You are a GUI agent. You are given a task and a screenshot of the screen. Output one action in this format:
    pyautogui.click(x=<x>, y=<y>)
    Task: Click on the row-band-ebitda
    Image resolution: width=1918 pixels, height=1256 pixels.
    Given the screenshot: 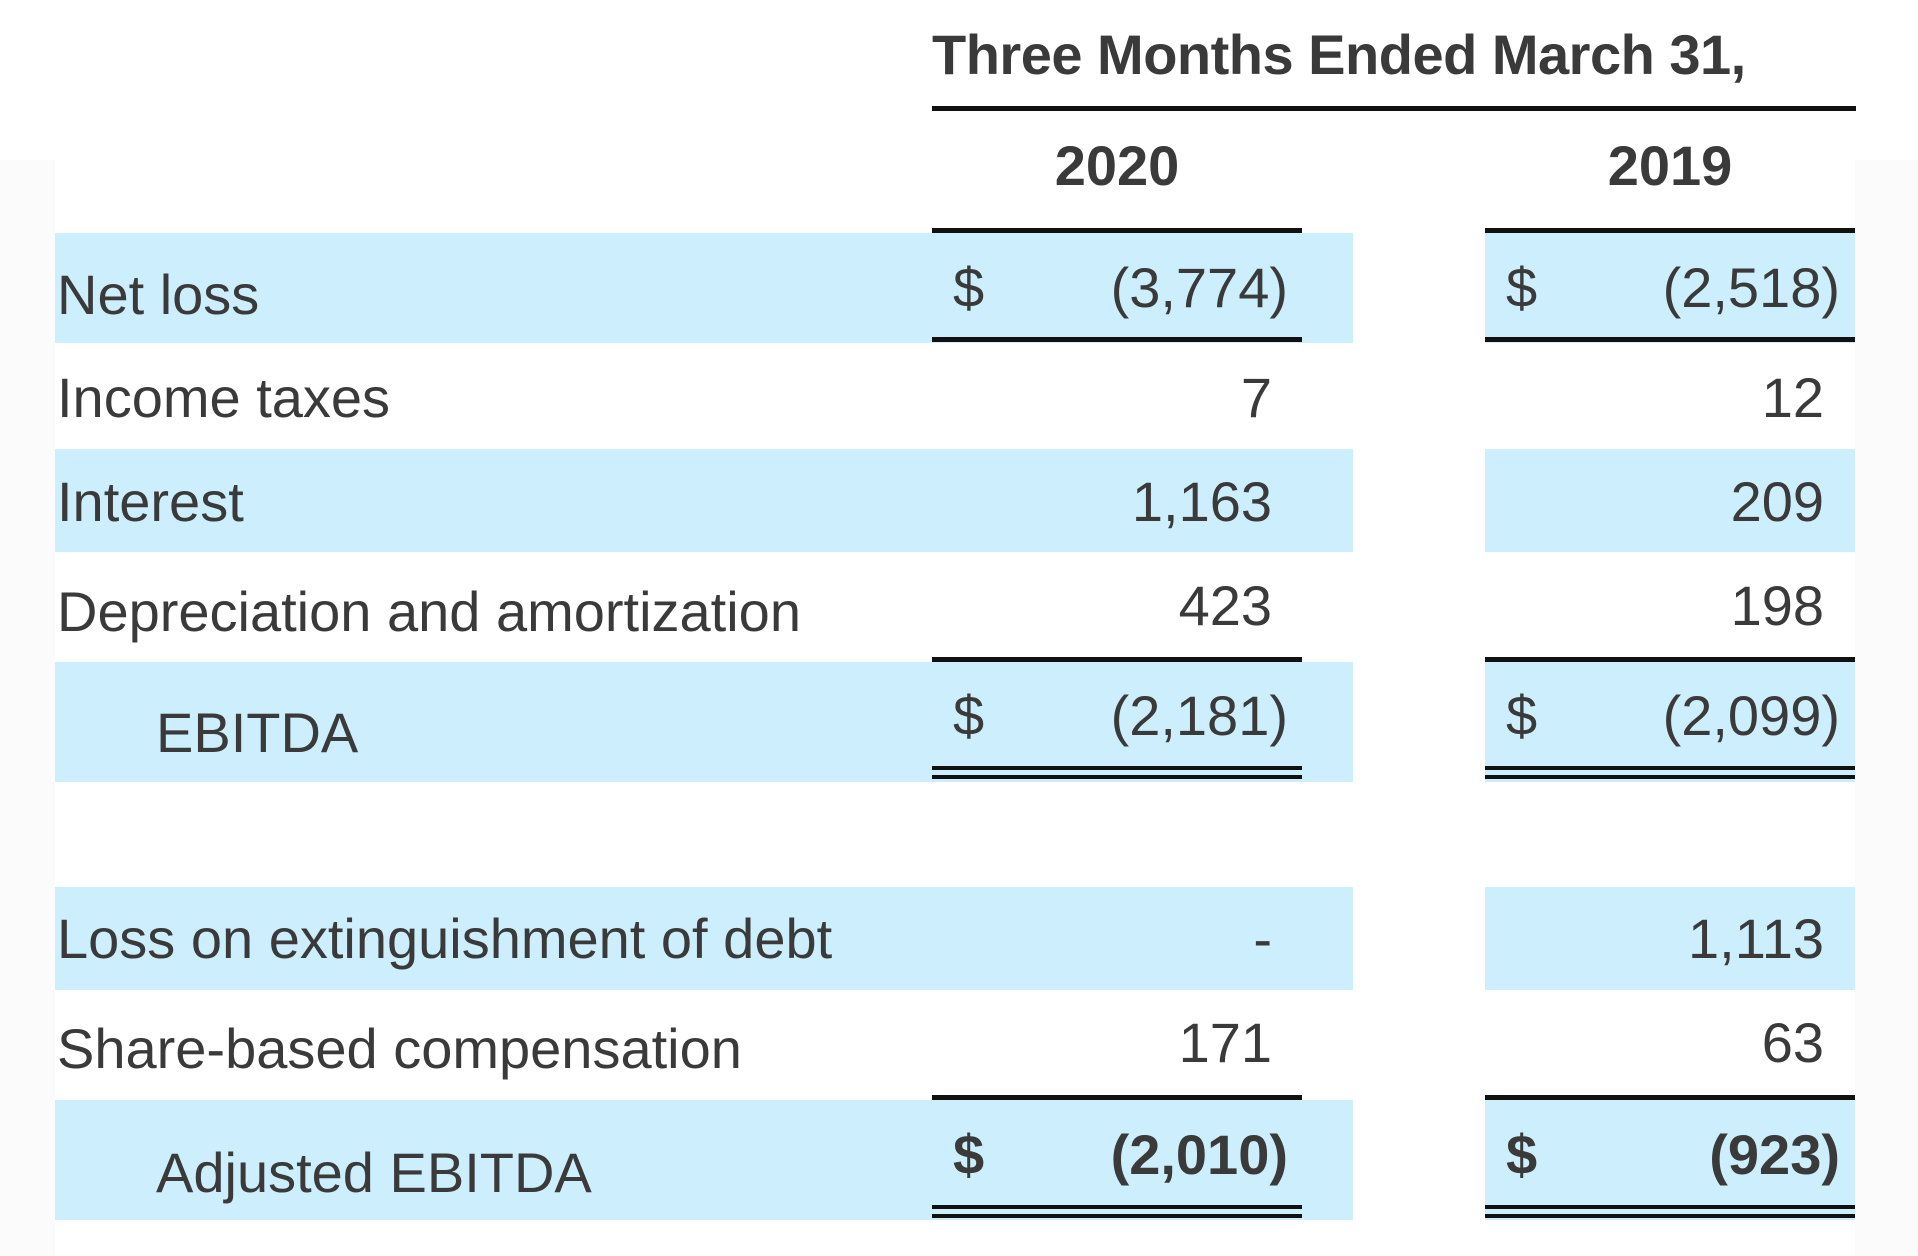 What is the action you would take?
    pyautogui.click(x=704, y=722)
    